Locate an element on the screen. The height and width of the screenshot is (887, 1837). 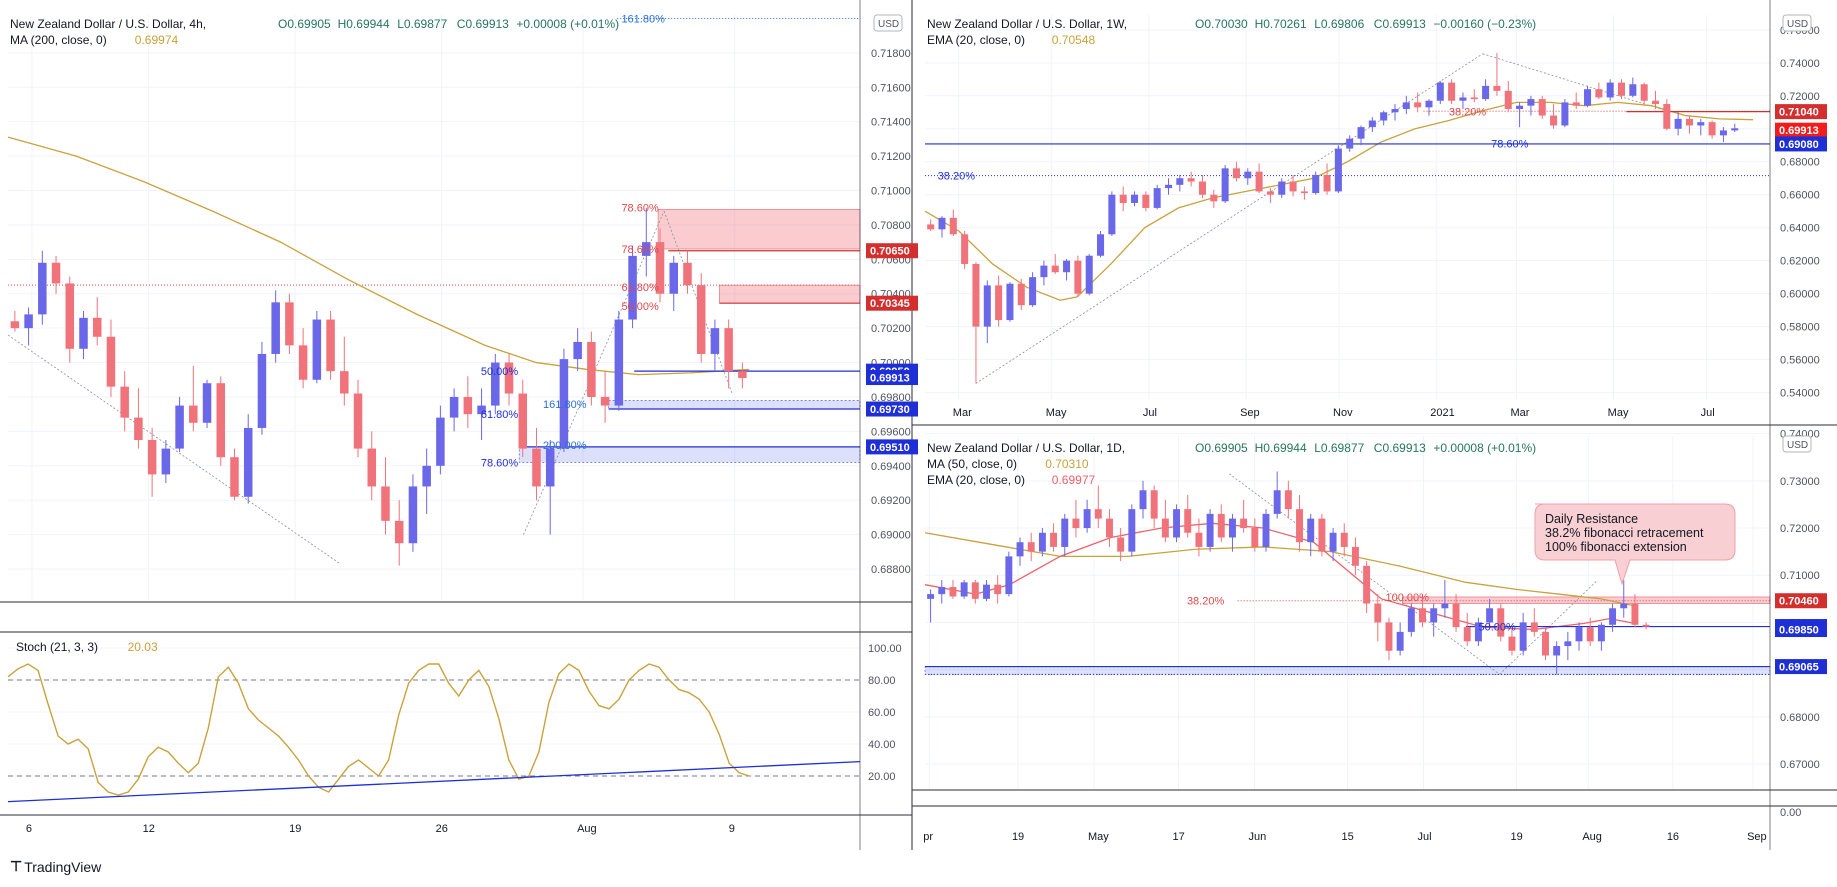
chart-w1-xtick: Jul is located at coordinates (1708, 413).